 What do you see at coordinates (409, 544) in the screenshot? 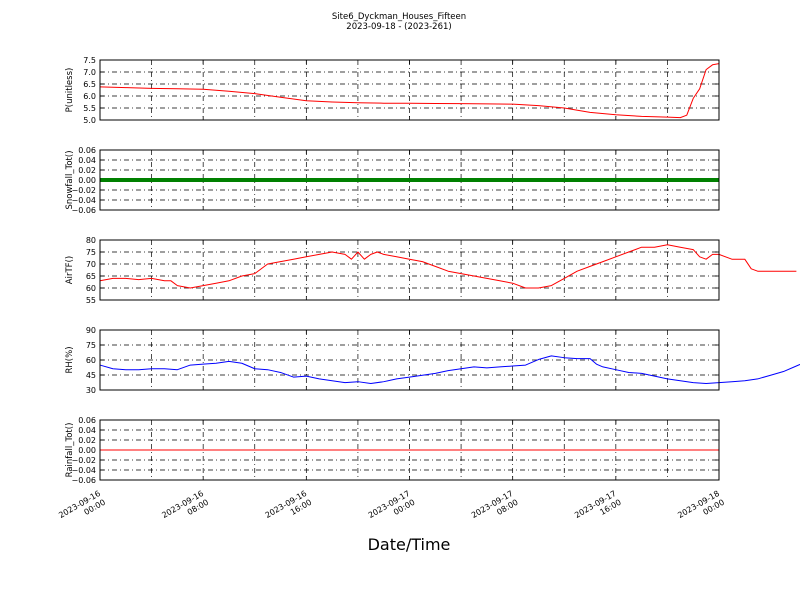
I see `x-axis-label: Date/Time` at bounding box center [409, 544].